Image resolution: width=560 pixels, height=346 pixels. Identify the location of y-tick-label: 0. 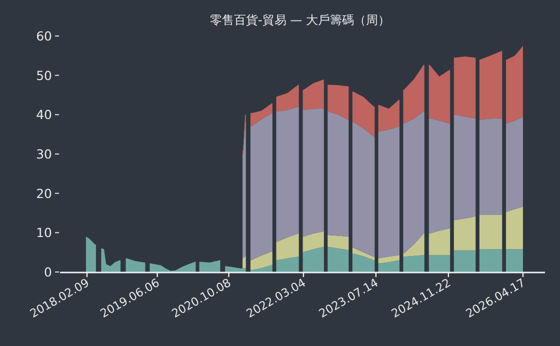
(48, 272).